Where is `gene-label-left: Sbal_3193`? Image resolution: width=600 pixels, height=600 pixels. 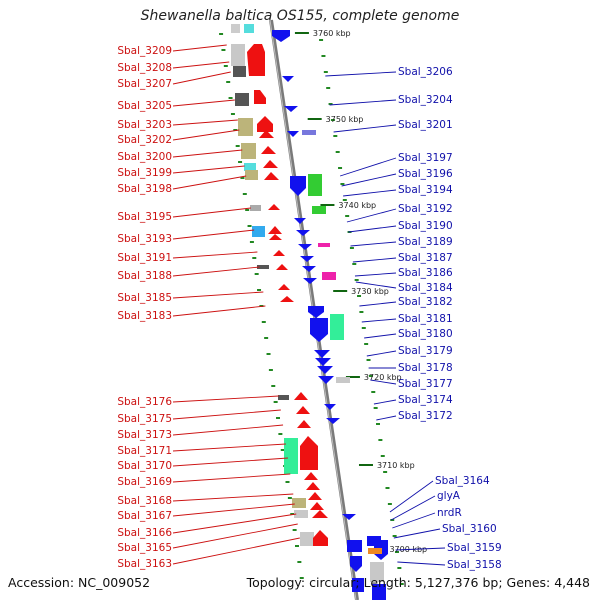 gene-label-left: Sbal_3193 is located at coordinates (144, 239).